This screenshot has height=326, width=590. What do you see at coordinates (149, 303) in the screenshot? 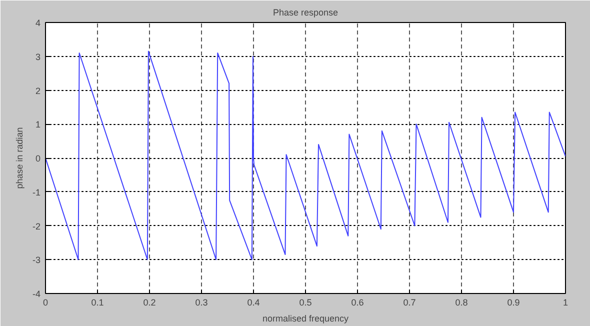
I see `x-tick-label: 0.2` at bounding box center [149, 303].